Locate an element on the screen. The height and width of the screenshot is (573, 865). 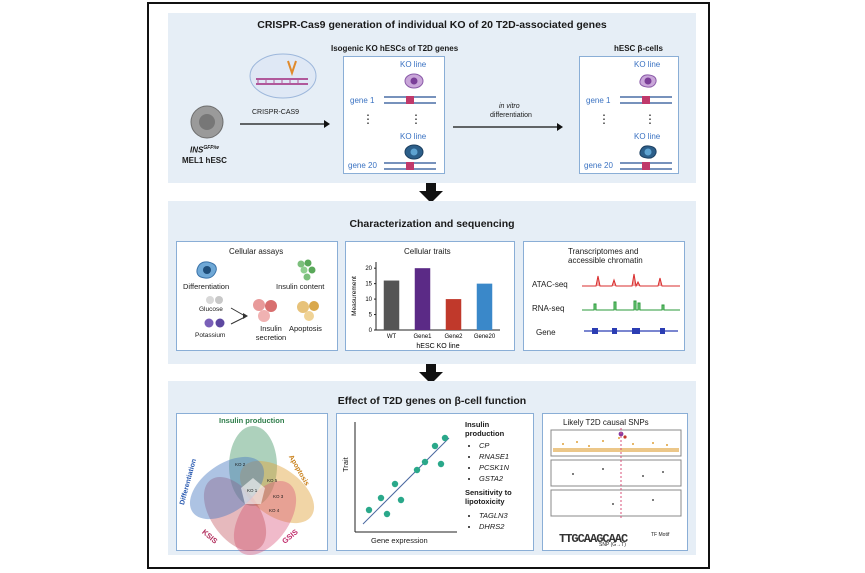
x-tick-label: Gene1 is located at coordinates (422, 337).